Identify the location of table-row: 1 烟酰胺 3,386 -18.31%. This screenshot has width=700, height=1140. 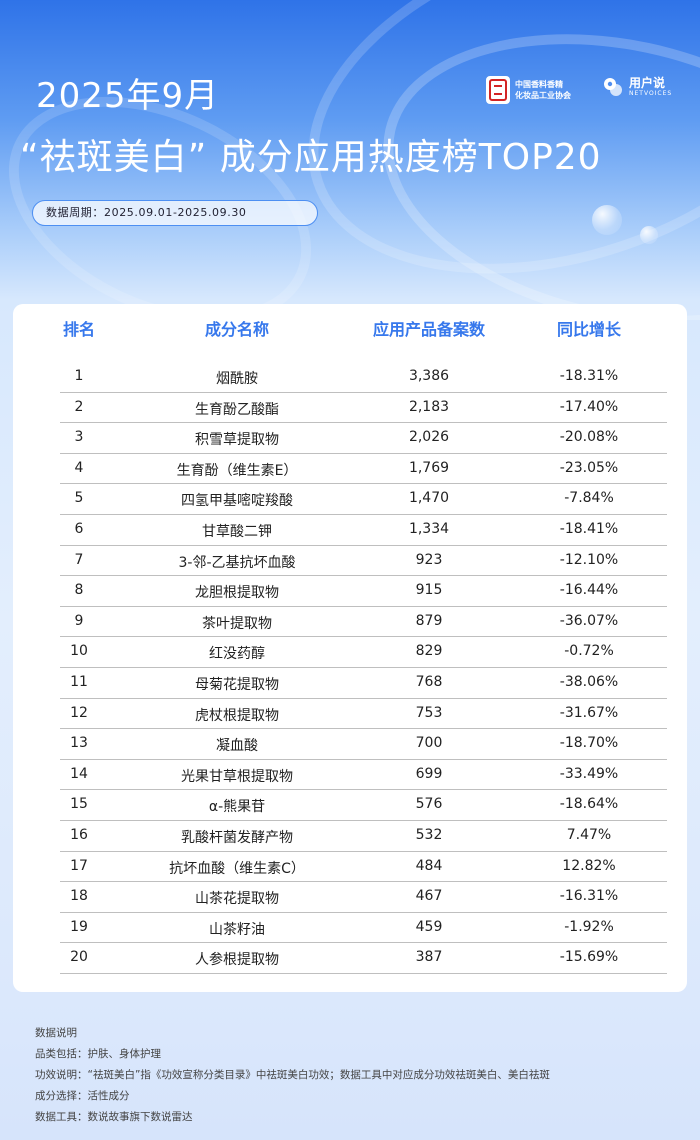
(363, 377).